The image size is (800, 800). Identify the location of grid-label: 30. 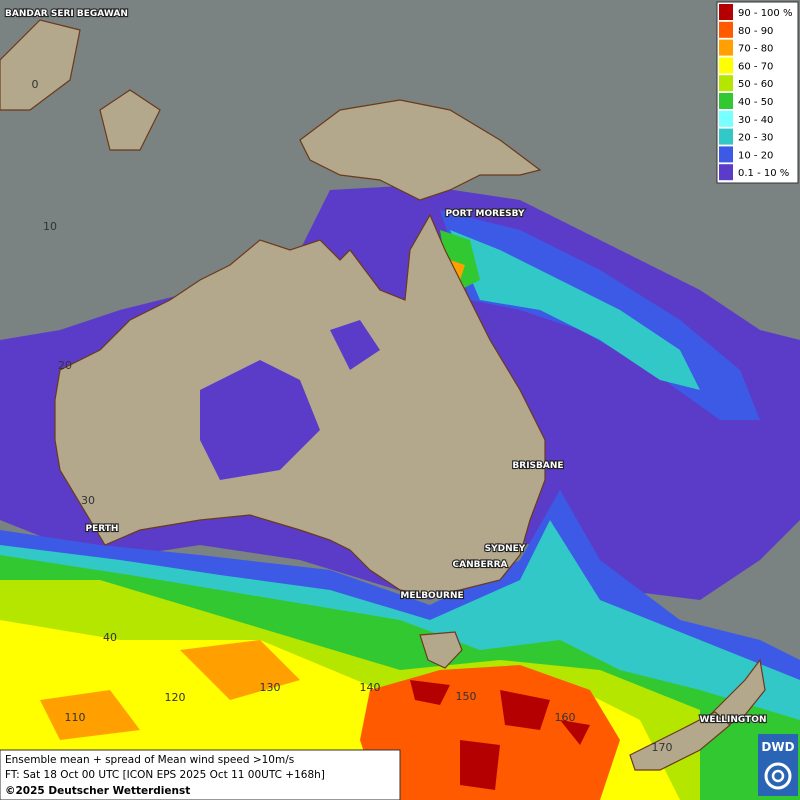
(88, 500).